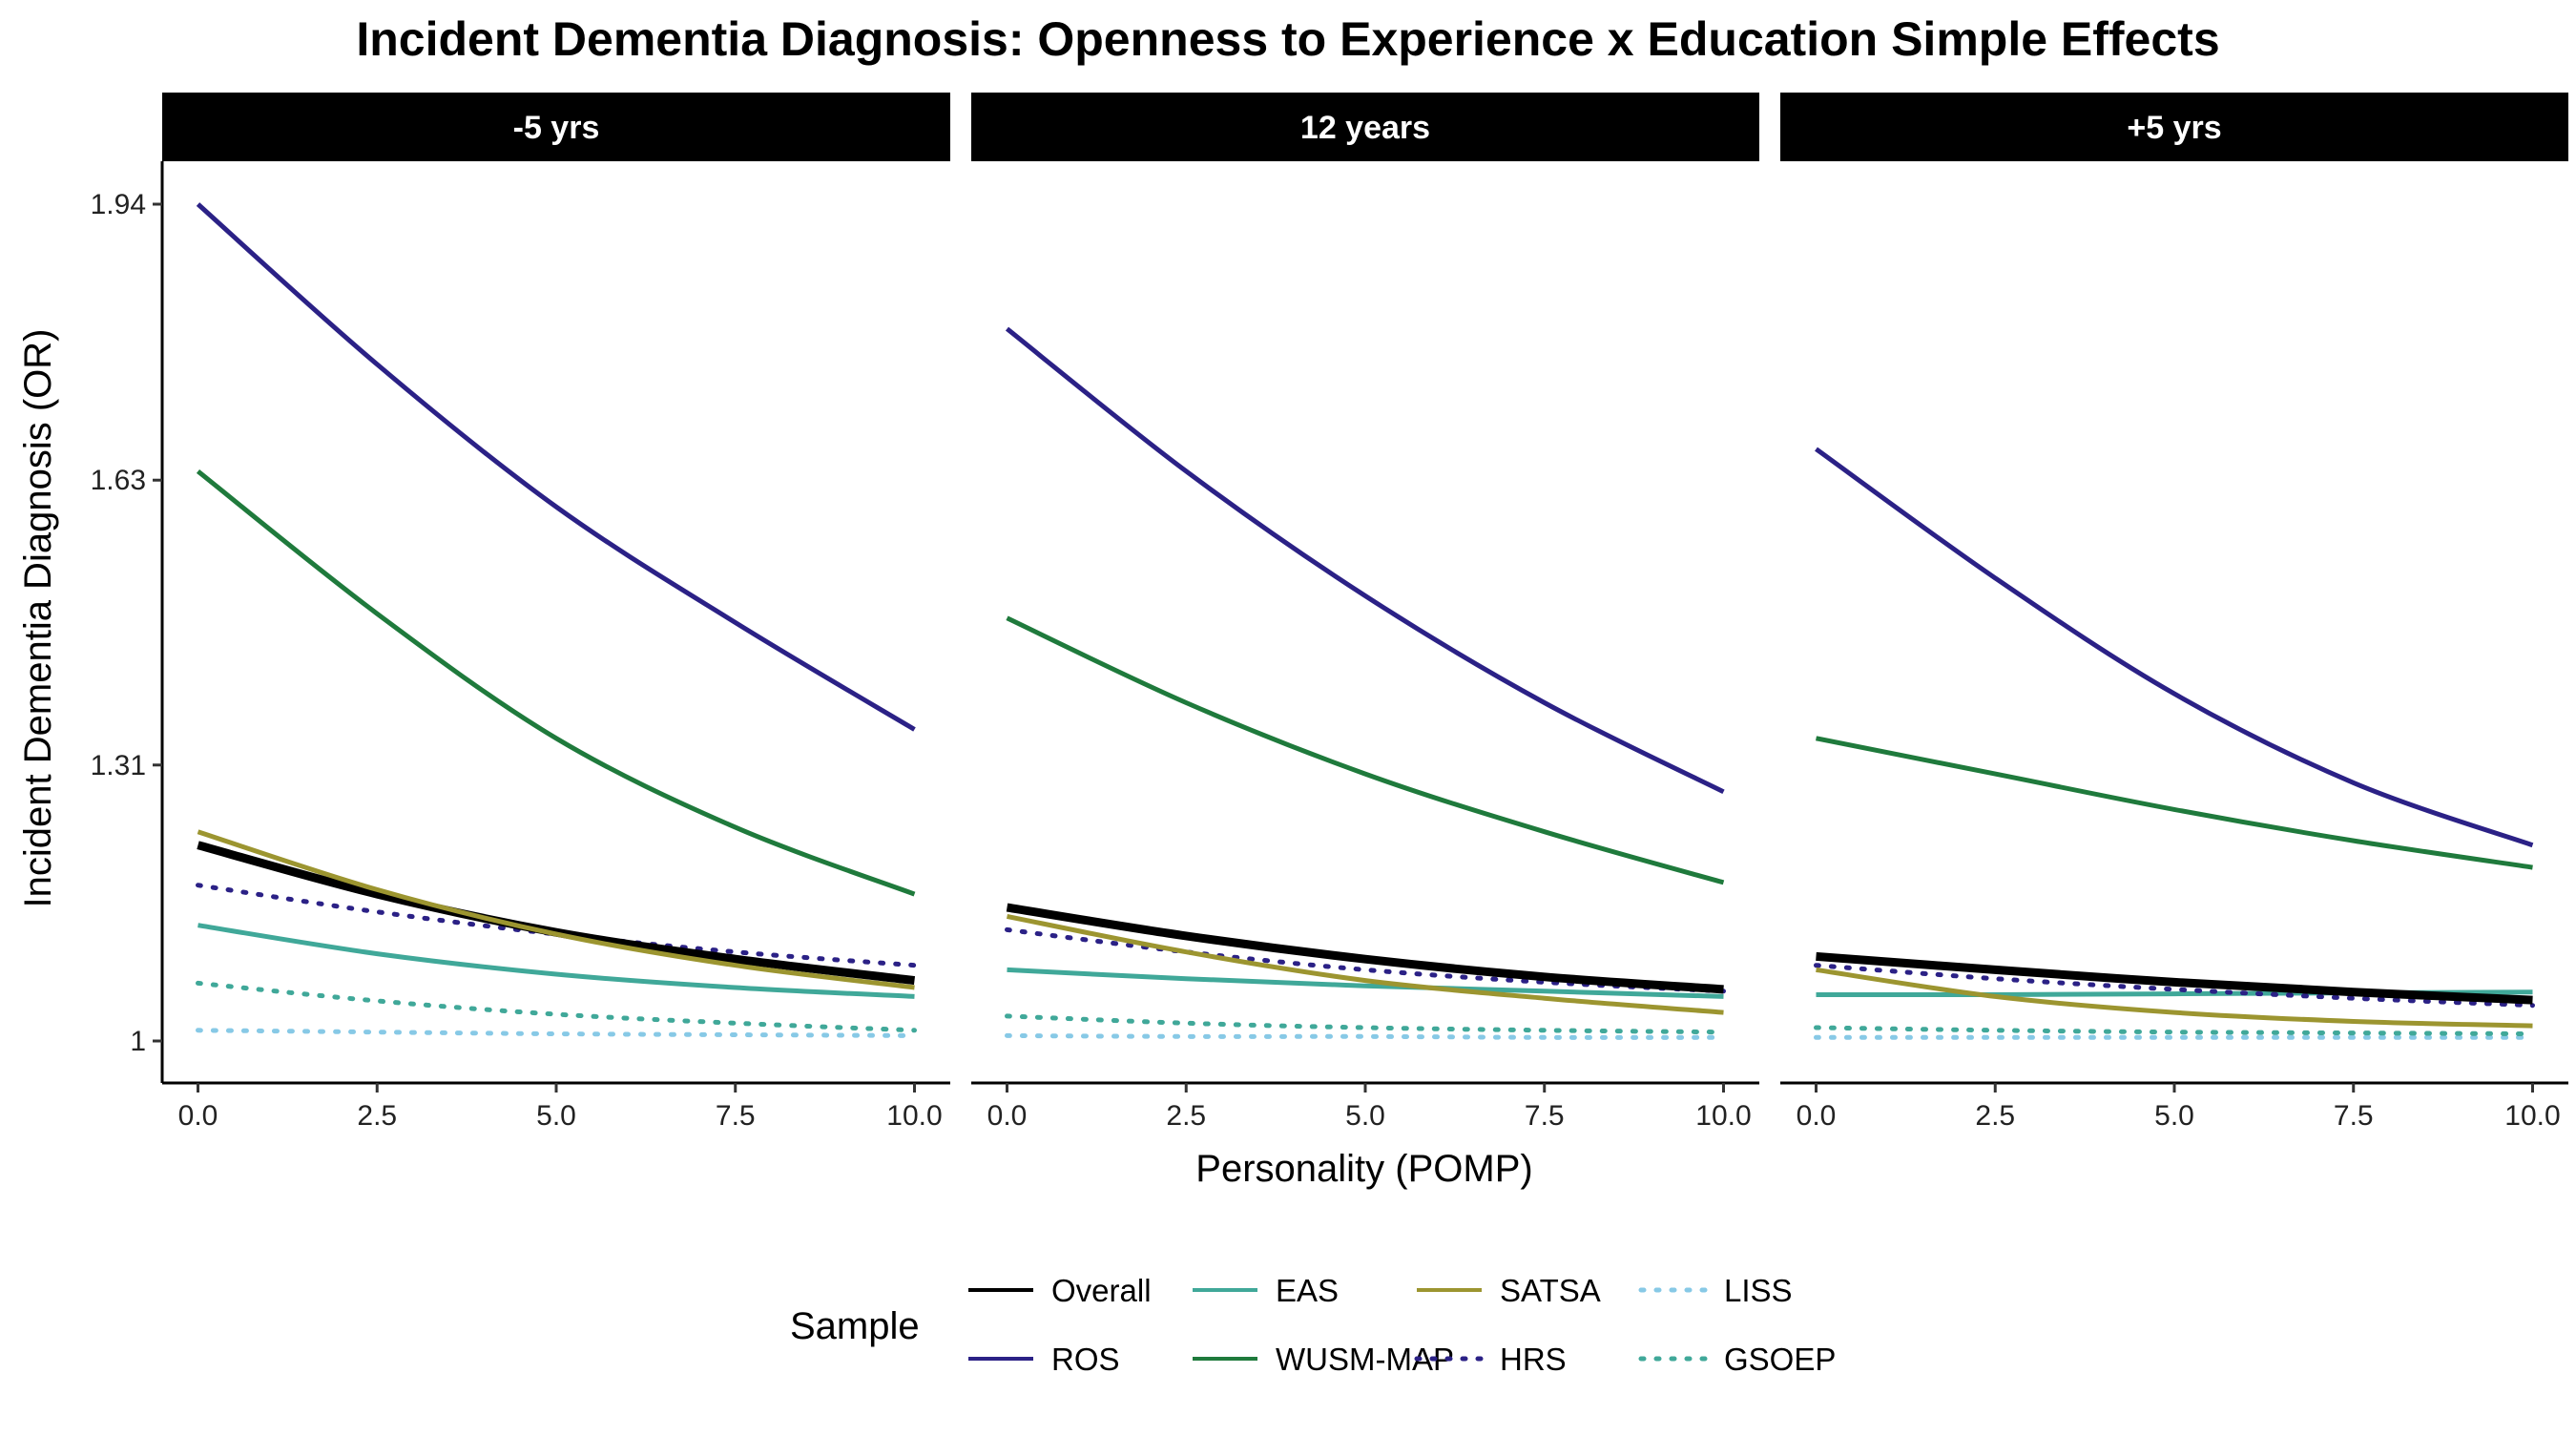 The image size is (2576, 1436). Describe the element at coordinates (1044, 1359) in the screenshot. I see `legend-item: ROS` at that location.